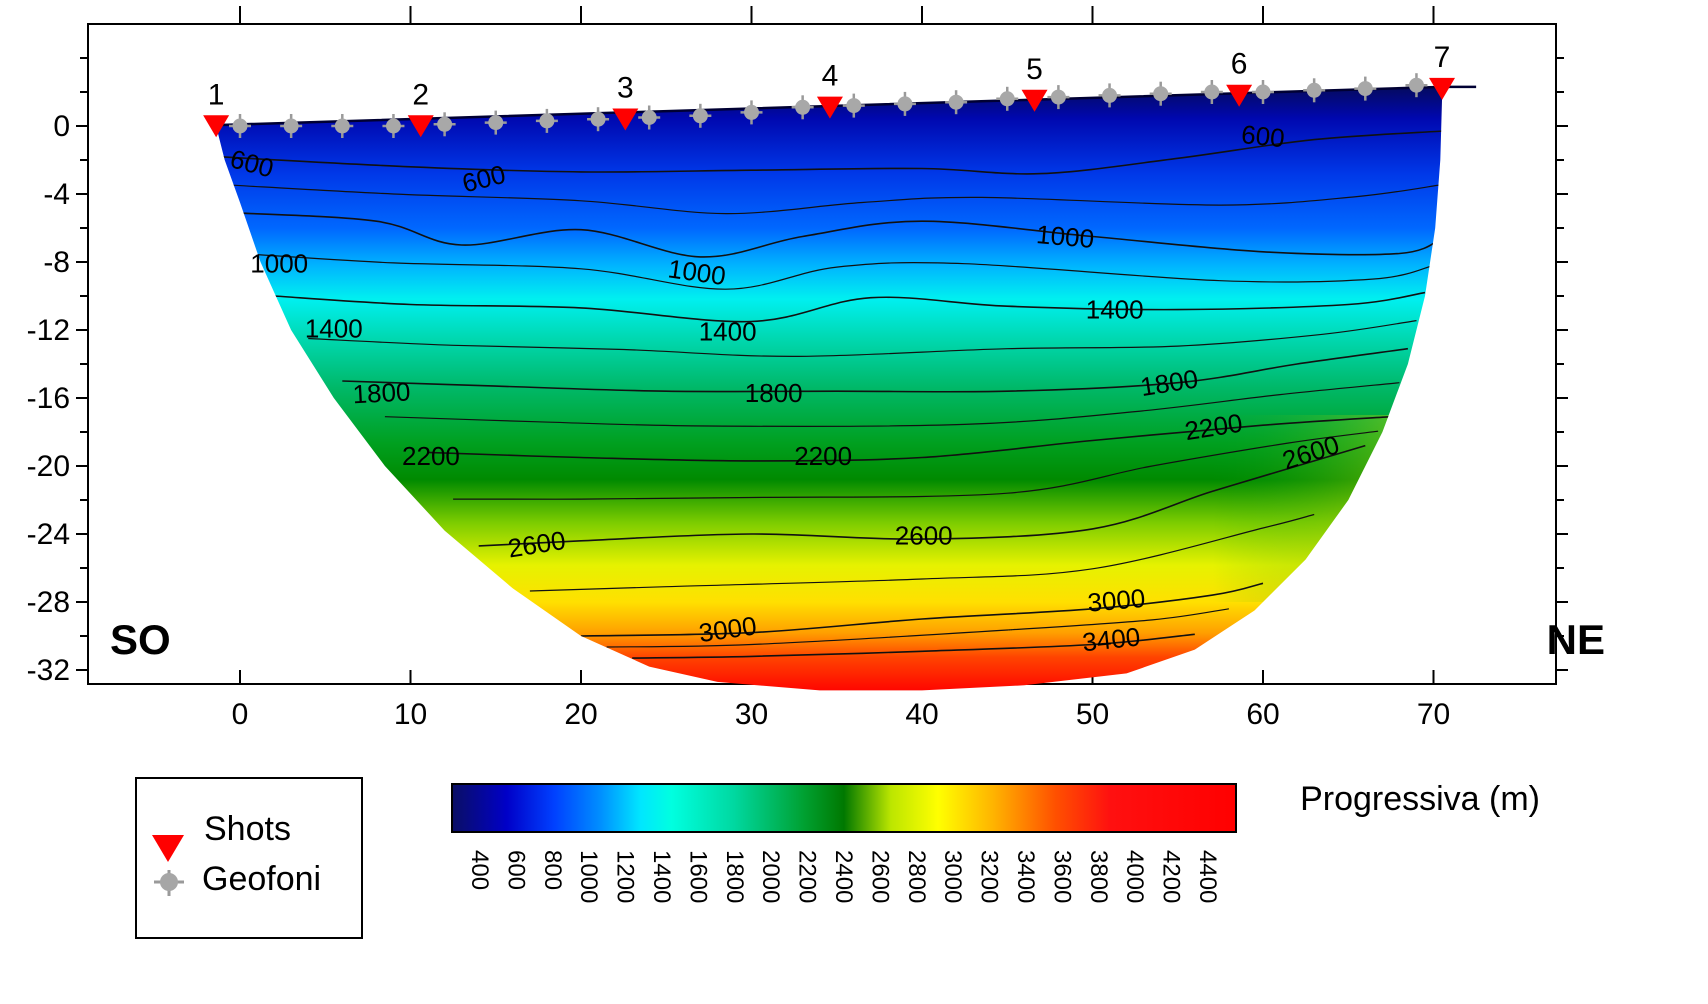 The height and width of the screenshot is (1004, 1708). What do you see at coordinates (240, 714) in the screenshot?
I see `x-tick-label: 0` at bounding box center [240, 714].